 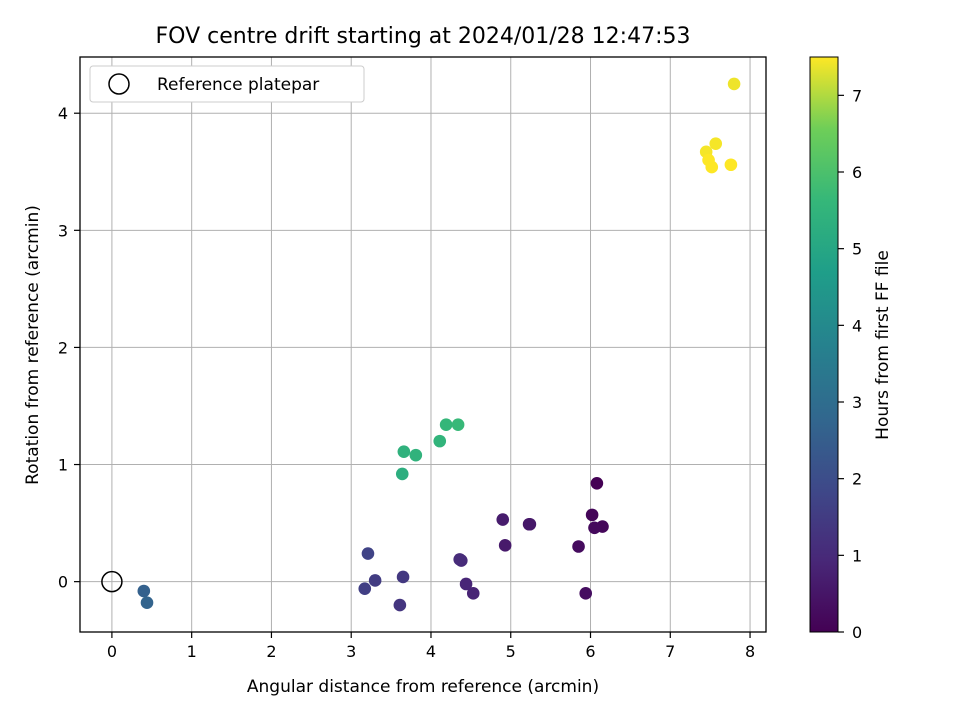 What do you see at coordinates (857, 632) in the screenshot?
I see `colorbar-tick-label: 0` at bounding box center [857, 632].